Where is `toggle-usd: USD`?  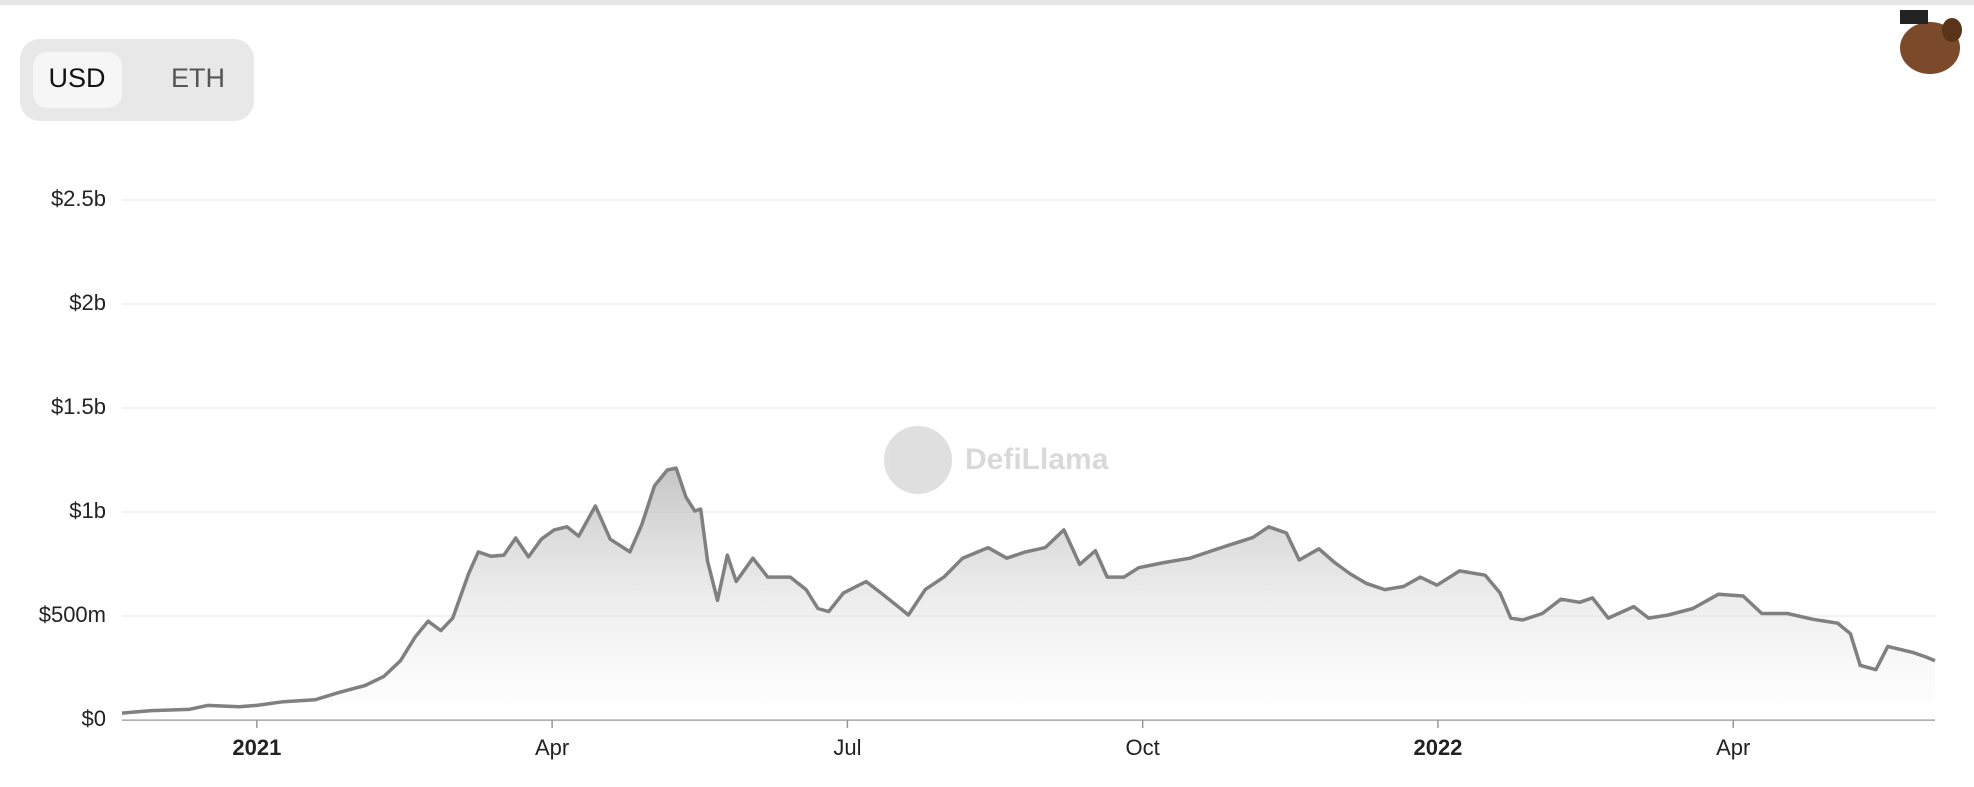
toggle-usd: USD is located at coordinates (76, 78).